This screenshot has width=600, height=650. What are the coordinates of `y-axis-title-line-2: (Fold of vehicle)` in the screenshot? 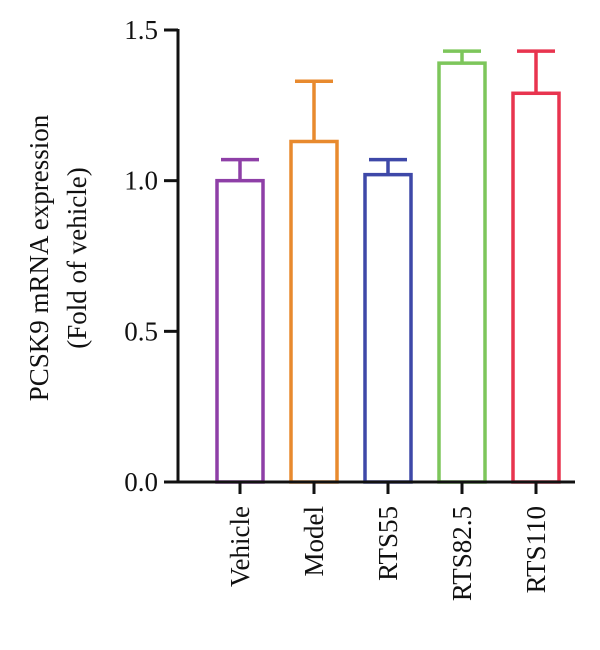 It's located at (77, 257).